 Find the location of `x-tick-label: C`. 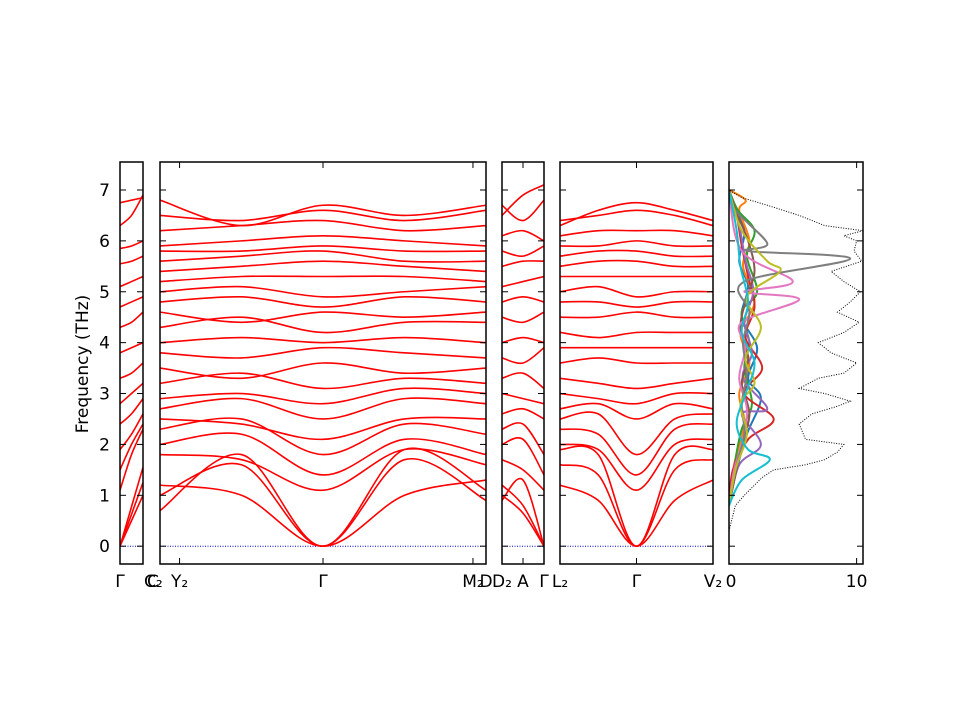

x-tick-label: C is located at coordinates (153, 582).